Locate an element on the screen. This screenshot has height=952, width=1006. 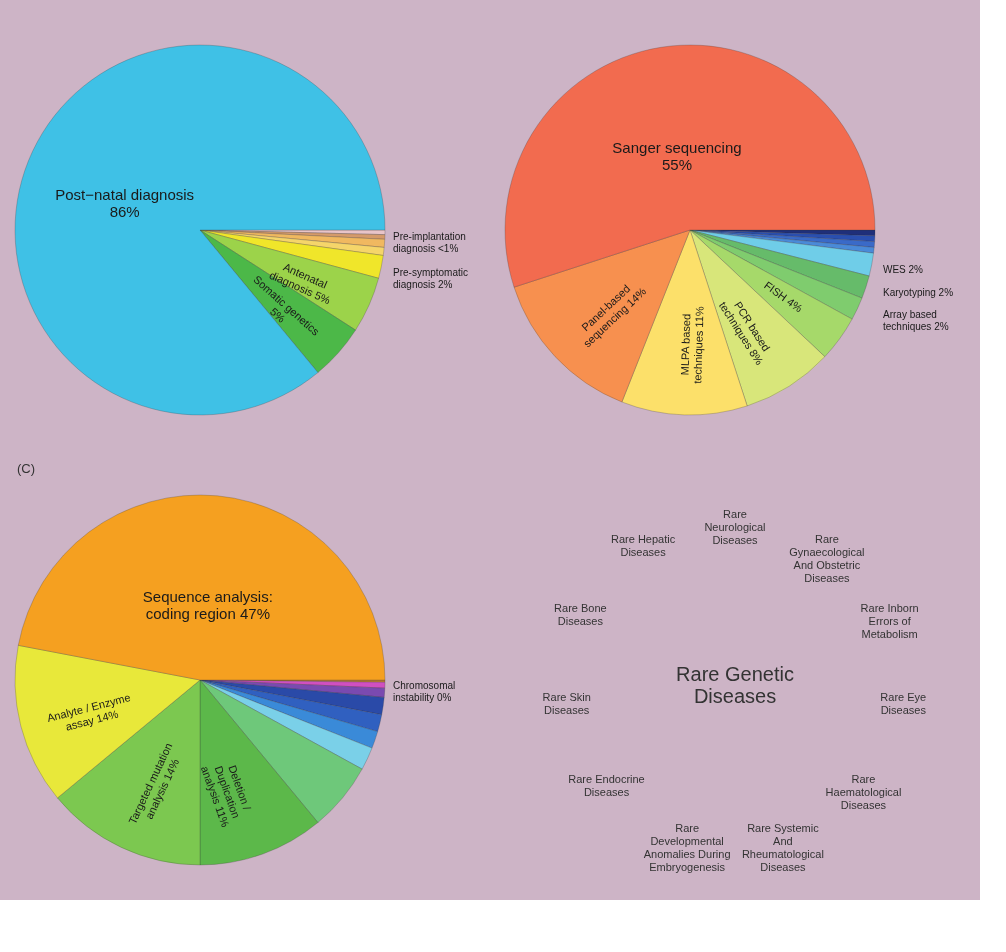
slice-label: Chromosomal instability 0% is located at coordinates (424, 692).